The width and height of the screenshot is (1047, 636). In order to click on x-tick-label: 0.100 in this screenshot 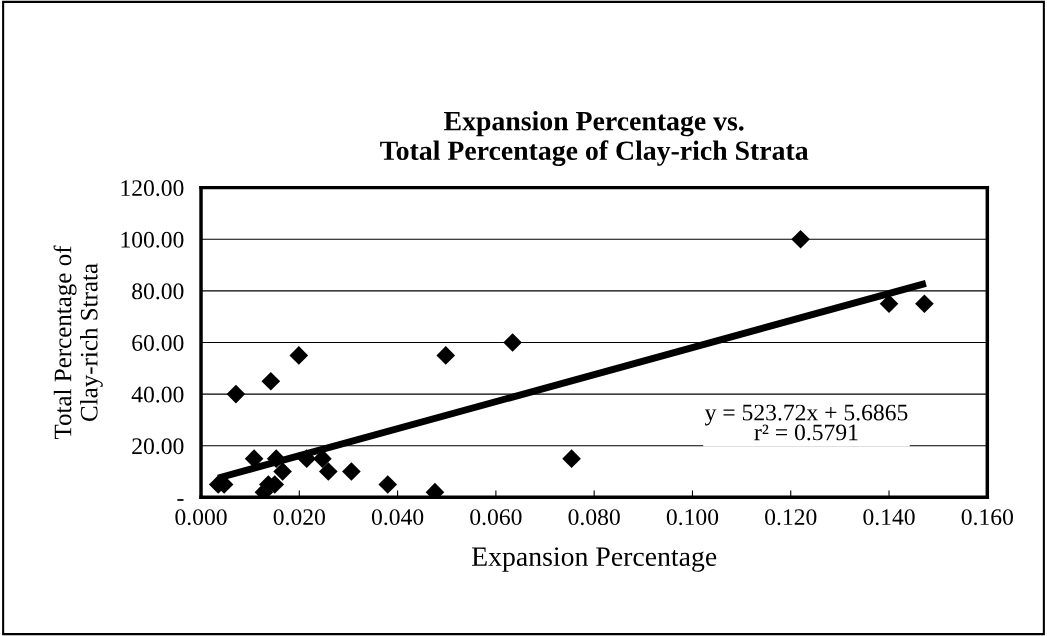, I will do `click(692, 517)`.